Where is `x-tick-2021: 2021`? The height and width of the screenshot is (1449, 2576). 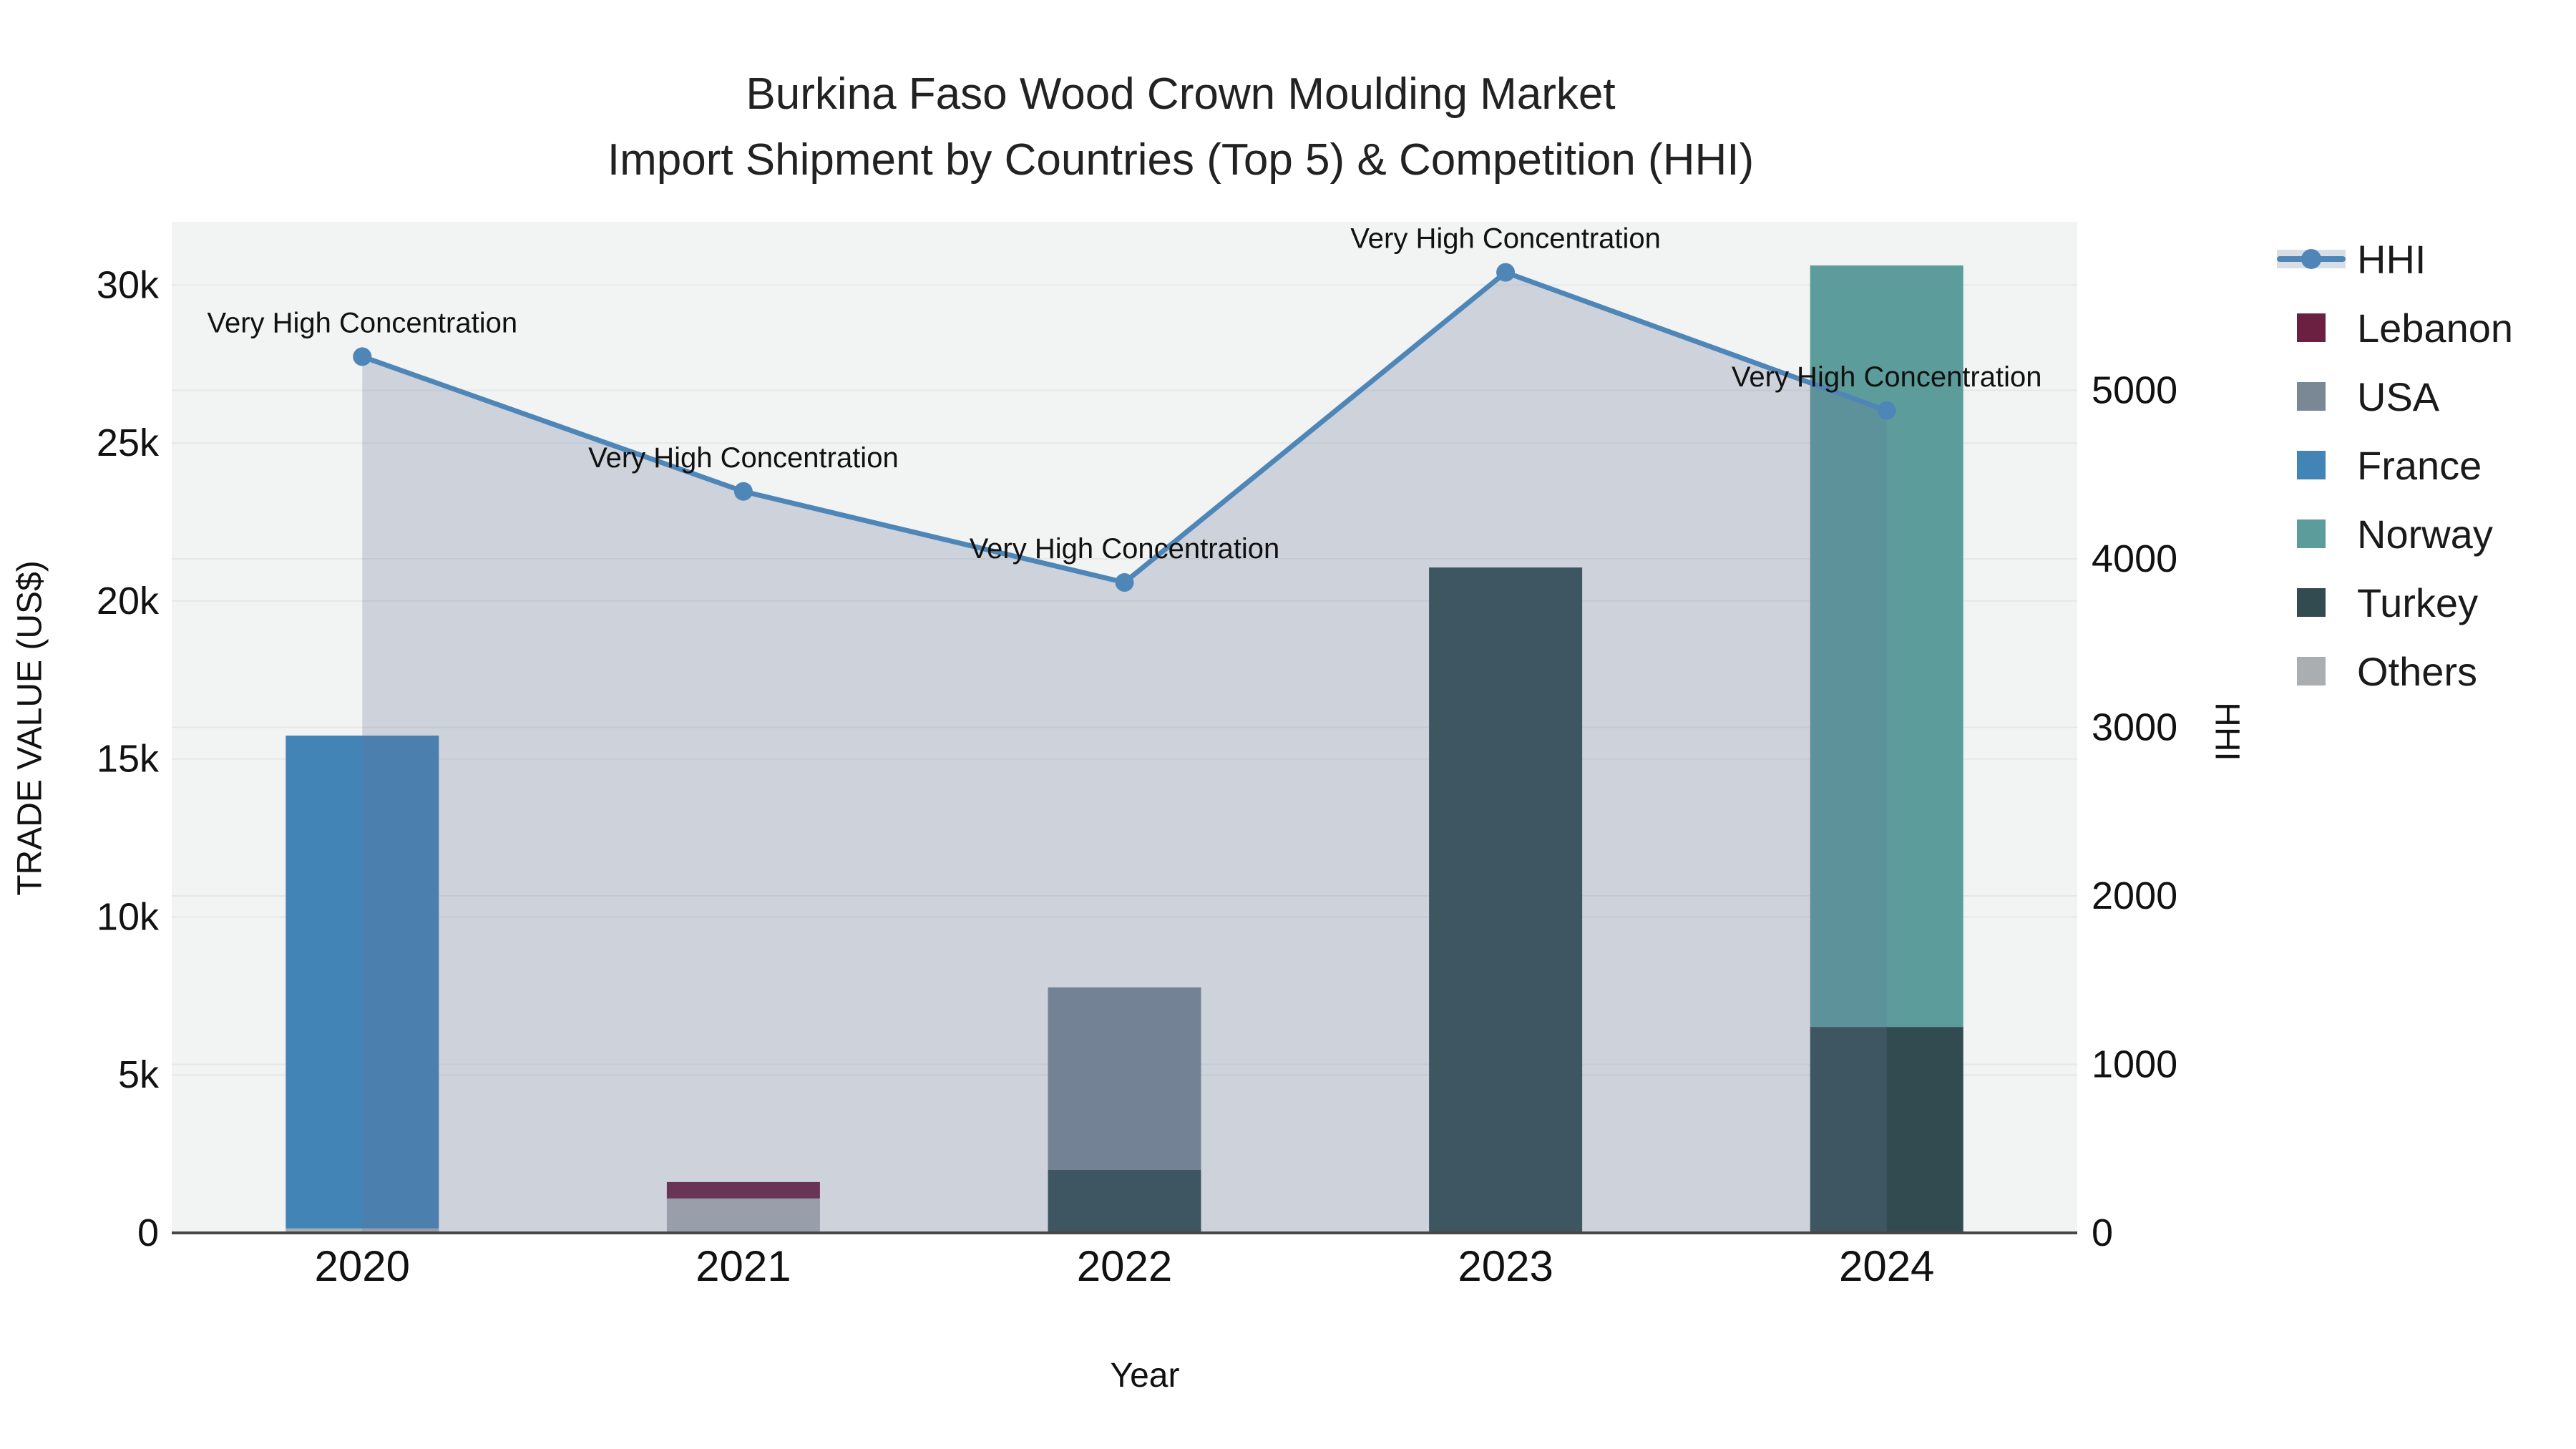
x-tick-2021: 2021 is located at coordinates (743, 1266).